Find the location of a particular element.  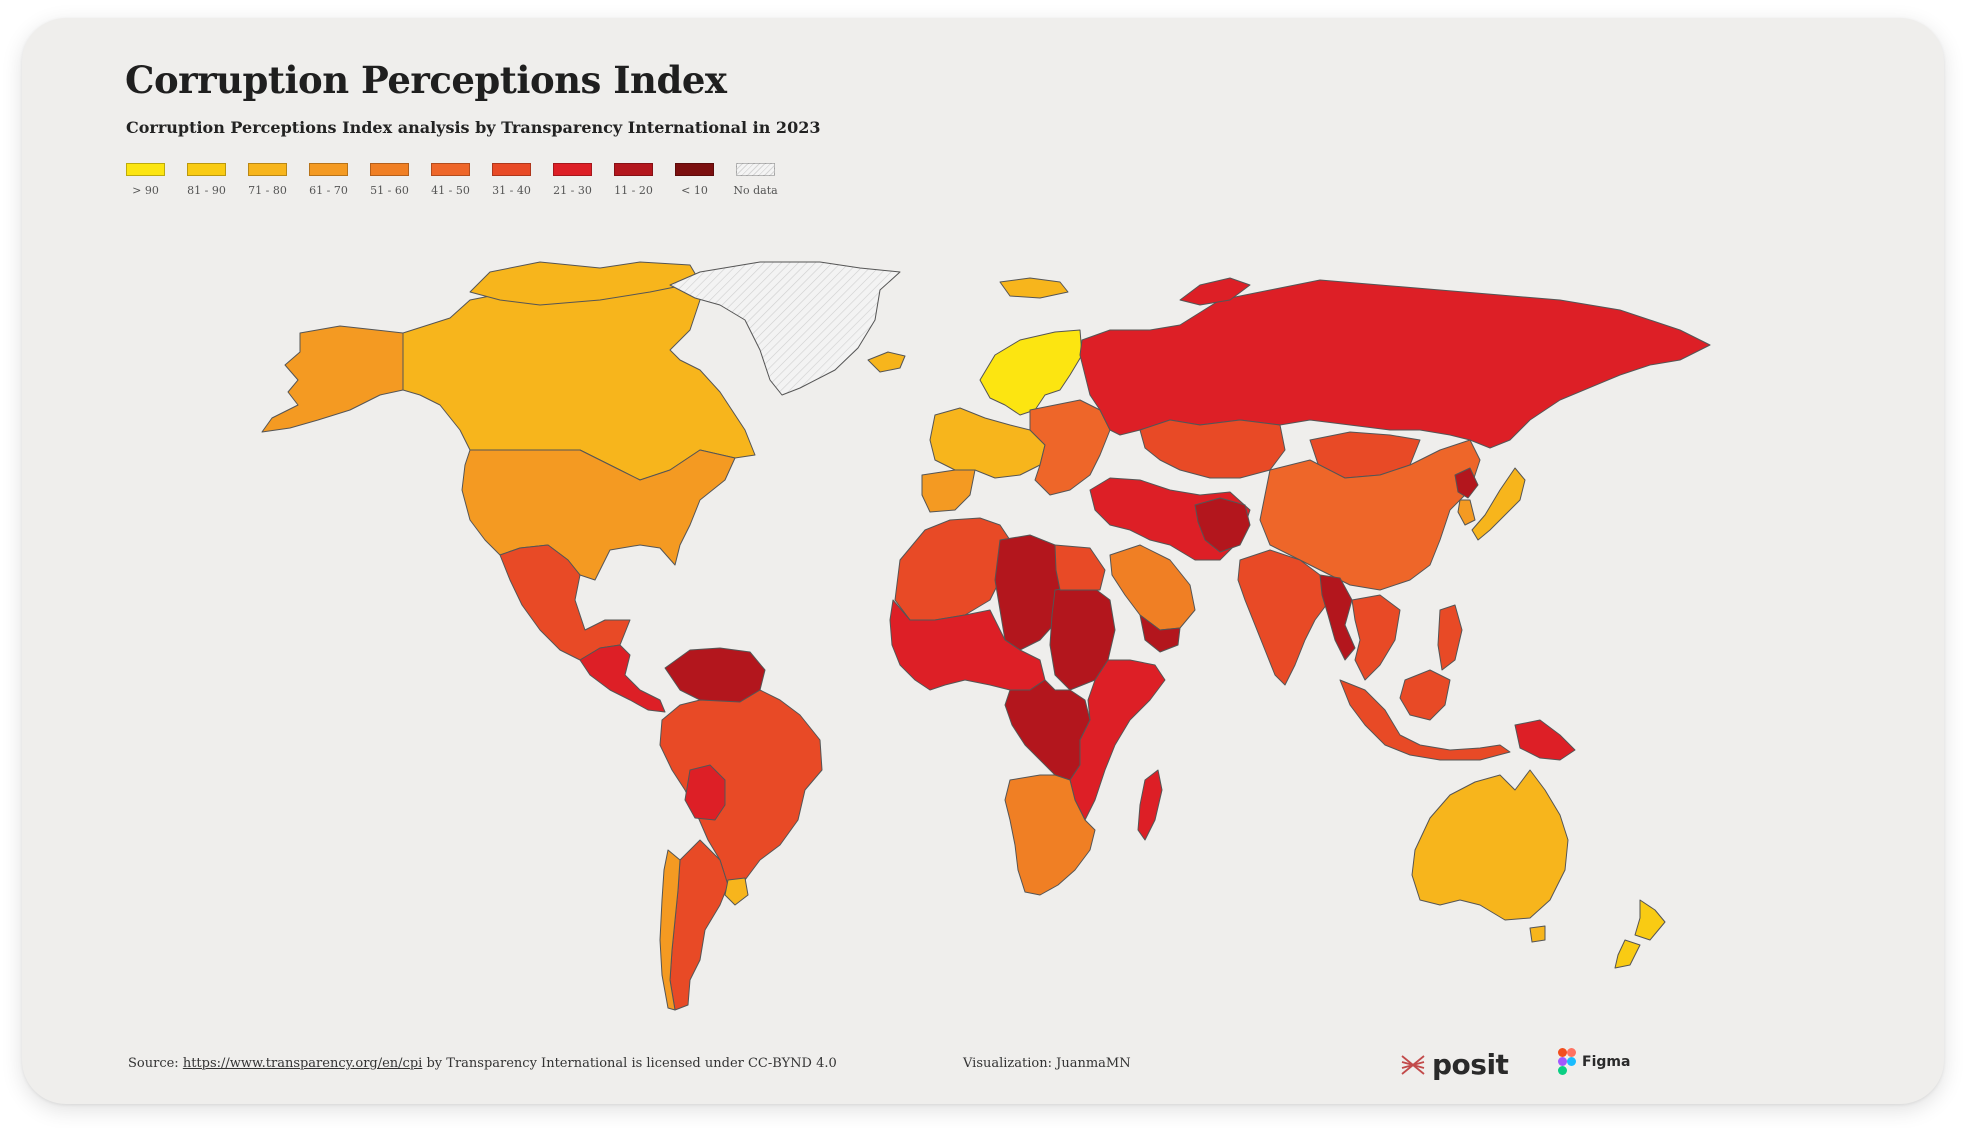

region-russia is located at coordinates (1395, 364).